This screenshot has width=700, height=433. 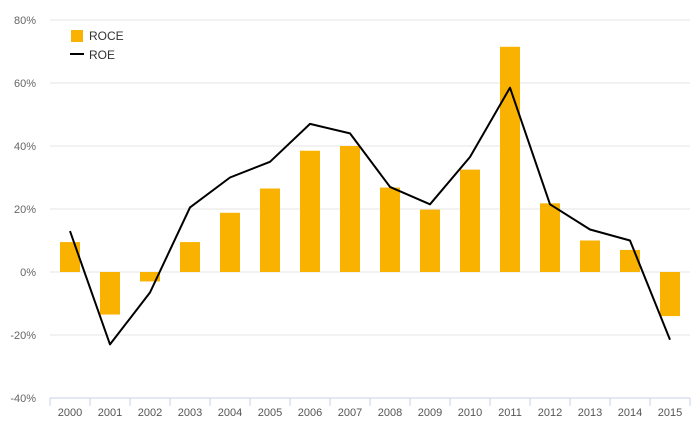 What do you see at coordinates (25, 84) in the screenshot?
I see `y-tick-label: 60%` at bounding box center [25, 84].